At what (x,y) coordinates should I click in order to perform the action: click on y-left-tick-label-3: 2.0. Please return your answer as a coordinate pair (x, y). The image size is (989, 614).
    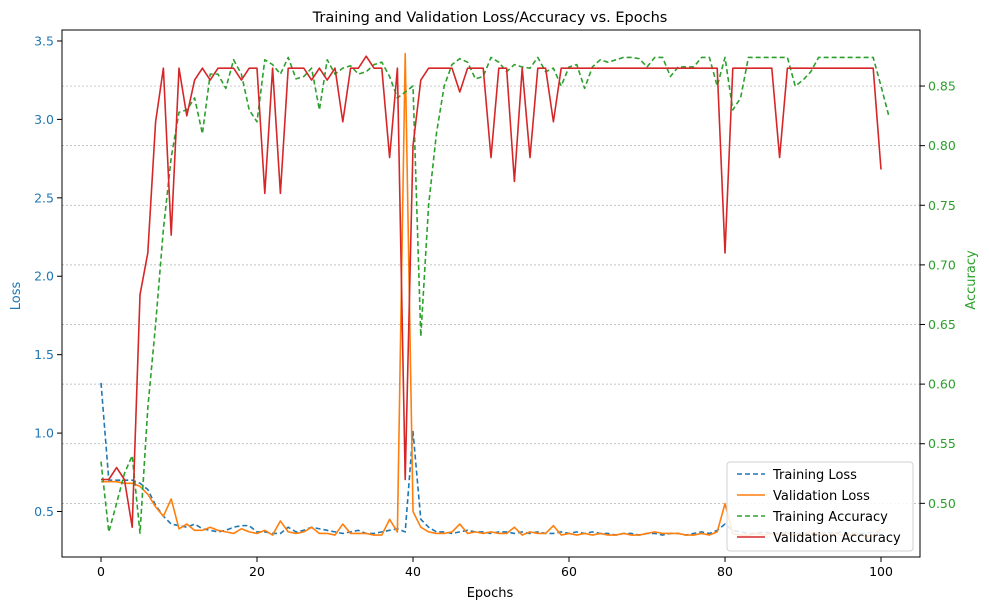
    Looking at the image, I should click on (44, 276).